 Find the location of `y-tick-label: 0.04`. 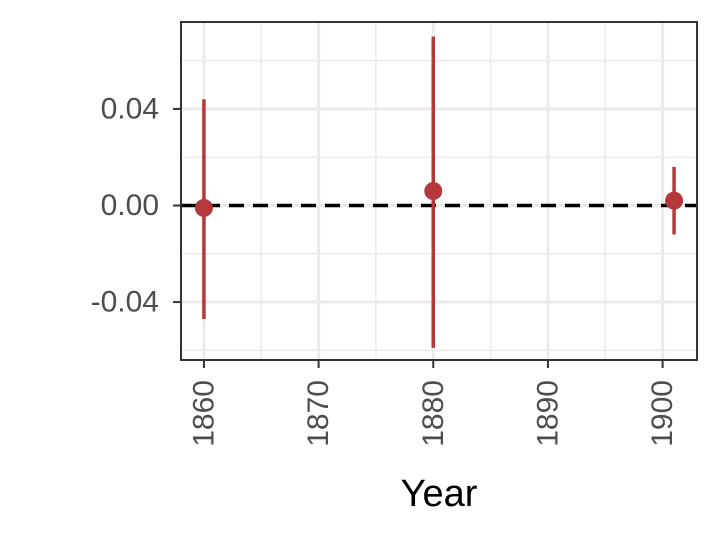

y-tick-label: 0.04 is located at coordinates (130, 108).